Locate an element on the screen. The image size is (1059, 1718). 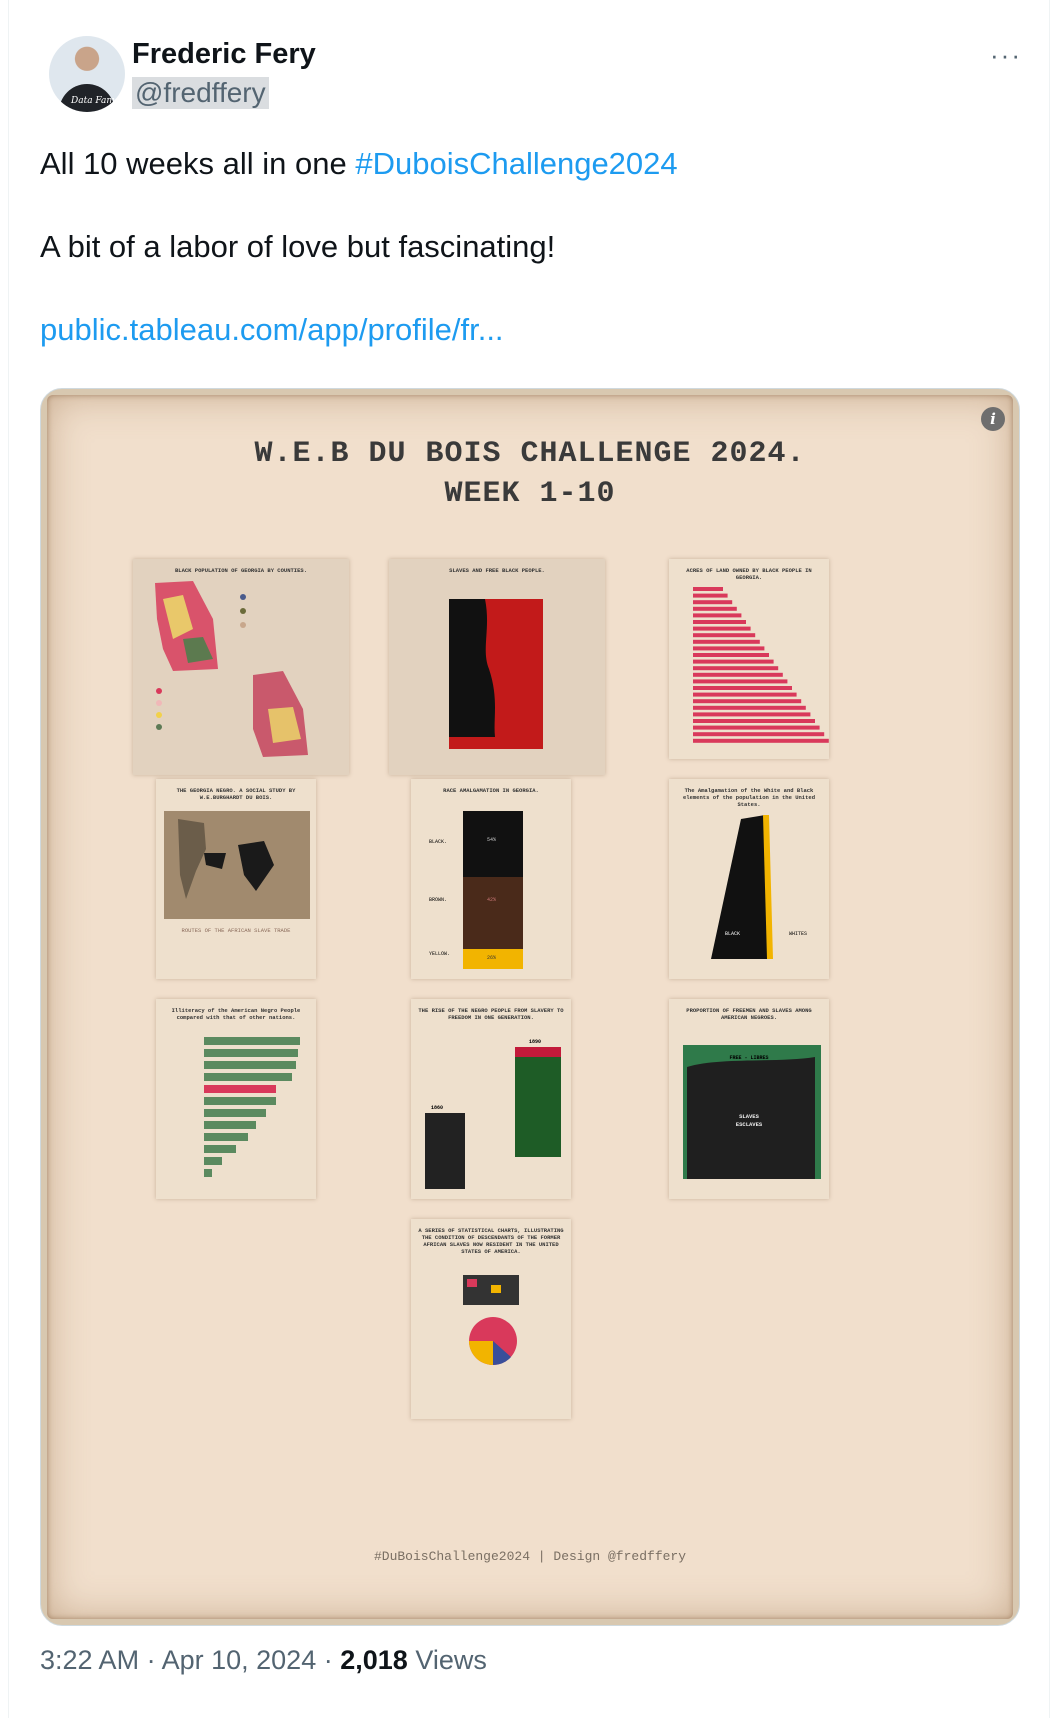
author-handle: @fredffery is located at coordinates (200, 93).